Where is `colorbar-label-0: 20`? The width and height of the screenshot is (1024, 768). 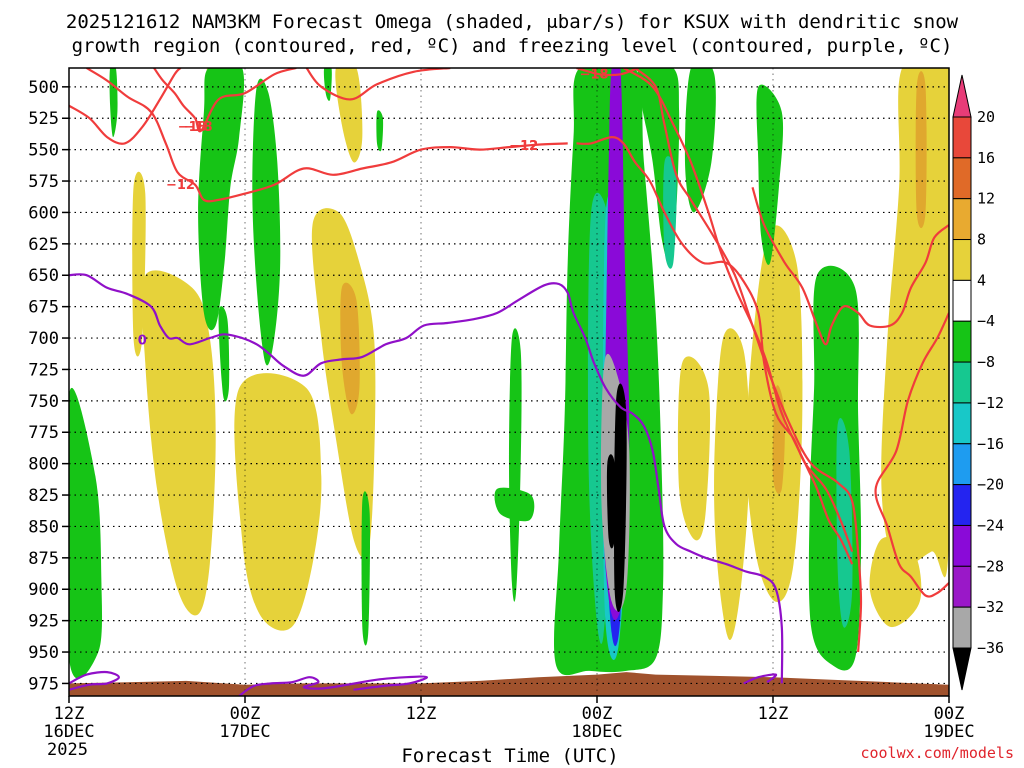 colorbar-label-0: 20 is located at coordinates (986, 117).